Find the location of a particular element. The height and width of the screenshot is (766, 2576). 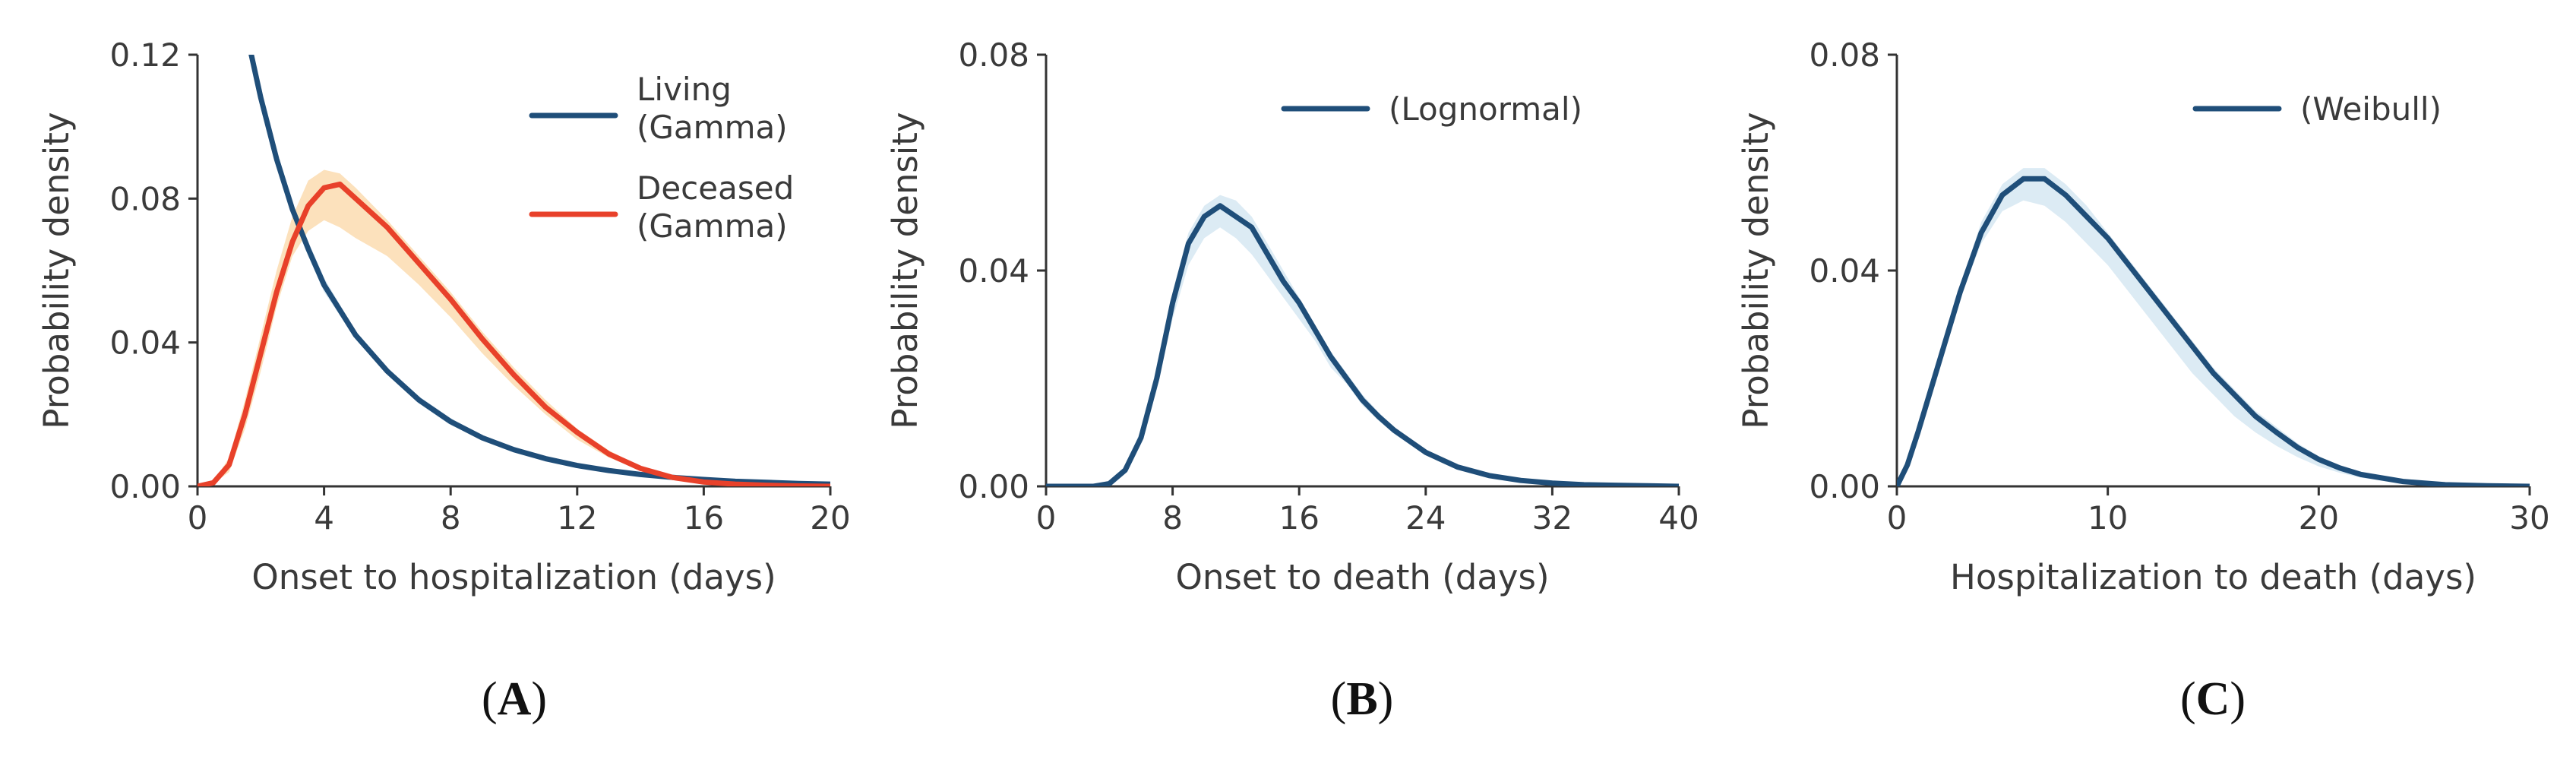

panel-letter: C is located at coordinates (2213, 699).